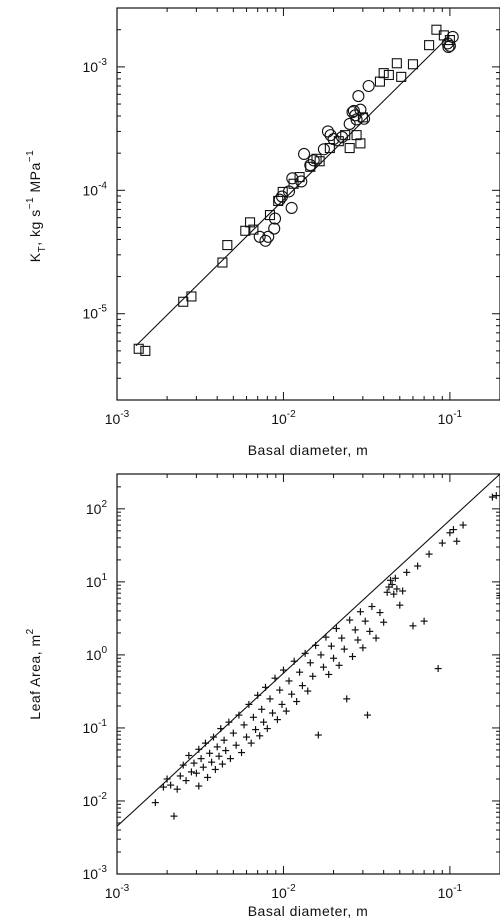 Image resolution: width=500 pixels, height=922 pixels. What do you see at coordinates (35, 257) in the screenshot?
I see `y-axis-label-base: K` at bounding box center [35, 257].